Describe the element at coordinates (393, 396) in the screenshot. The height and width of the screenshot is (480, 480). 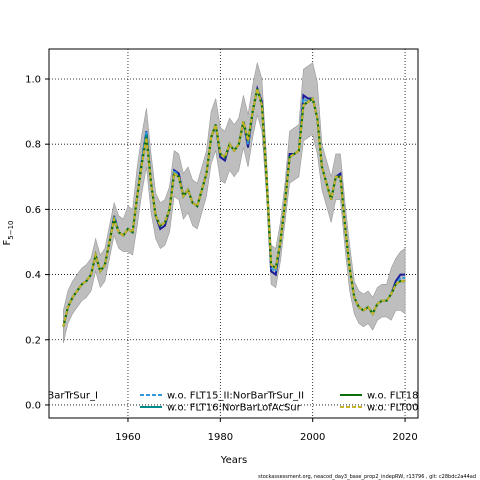
I see `legend-label: w.o. FLT18` at that location.